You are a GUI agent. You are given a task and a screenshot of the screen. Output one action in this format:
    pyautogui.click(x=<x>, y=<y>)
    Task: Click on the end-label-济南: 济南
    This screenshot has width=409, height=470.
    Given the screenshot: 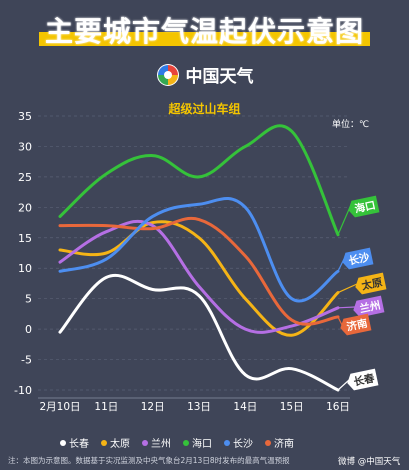 What is the action you would take?
    pyautogui.click(x=356, y=324)
    